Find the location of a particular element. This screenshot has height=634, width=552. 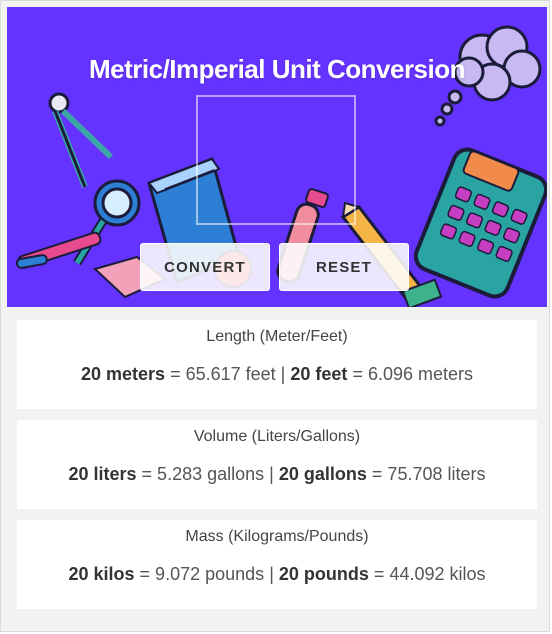

mass-a-input: 20 kilos is located at coordinates (101, 574).